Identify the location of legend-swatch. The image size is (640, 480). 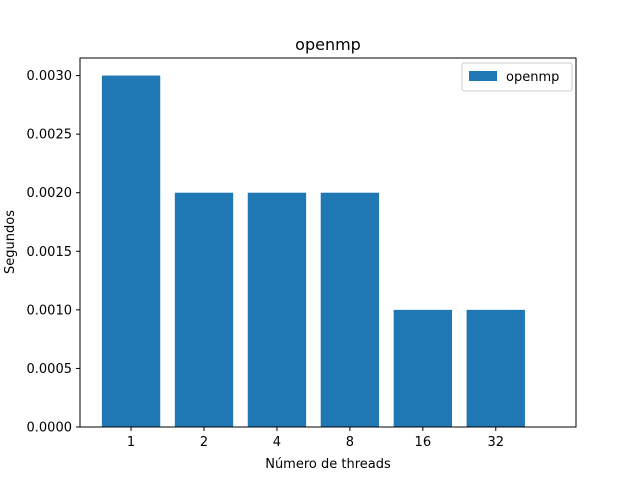
(483, 76).